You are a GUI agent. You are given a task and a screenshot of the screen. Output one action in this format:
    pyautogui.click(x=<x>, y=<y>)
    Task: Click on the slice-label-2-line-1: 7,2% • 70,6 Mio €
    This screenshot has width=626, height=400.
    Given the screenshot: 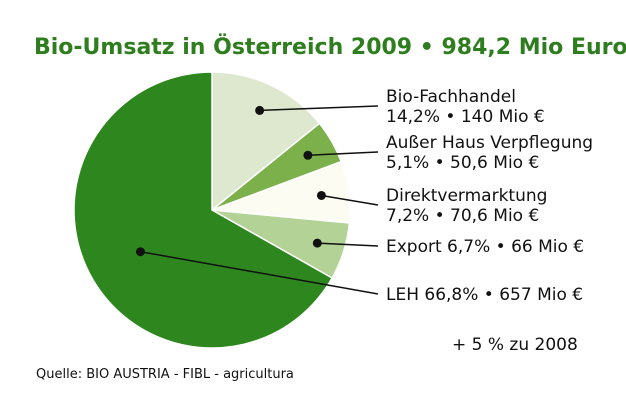 What is the action you would take?
    pyautogui.click(x=462, y=216)
    